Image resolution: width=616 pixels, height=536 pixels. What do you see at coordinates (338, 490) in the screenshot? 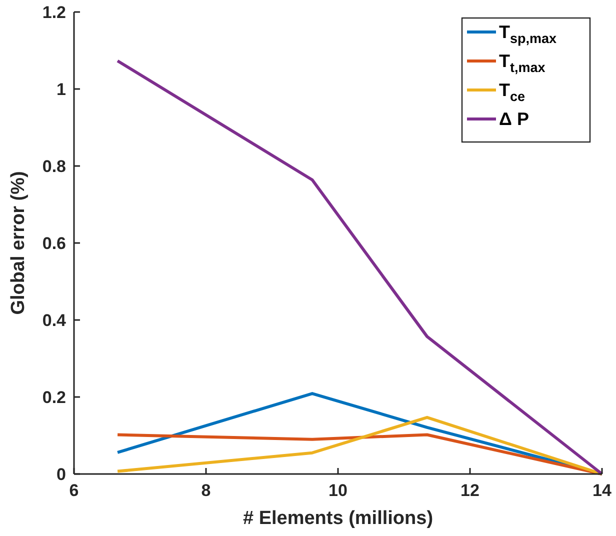
I see `x-tick-label: 10` at bounding box center [338, 490].